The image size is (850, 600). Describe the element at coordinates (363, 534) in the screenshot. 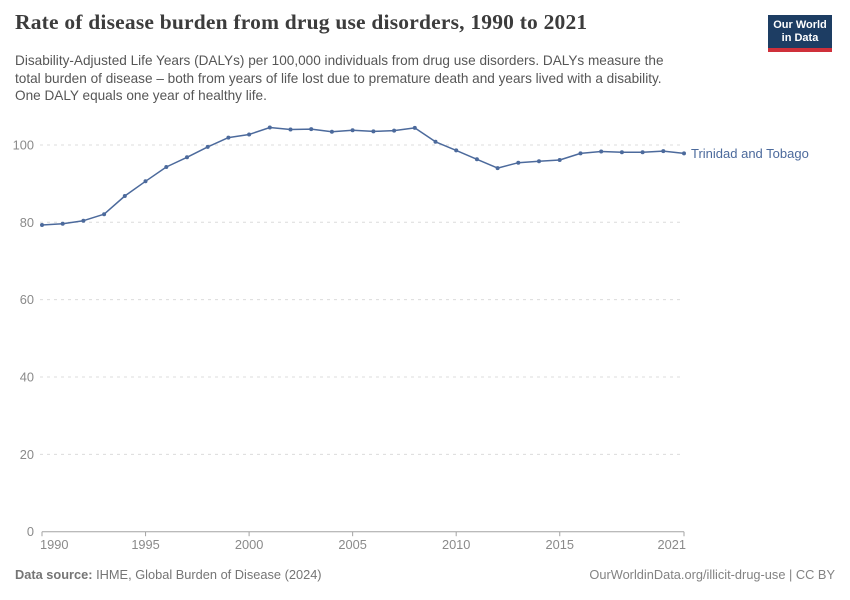

I see `x-axis` at that location.